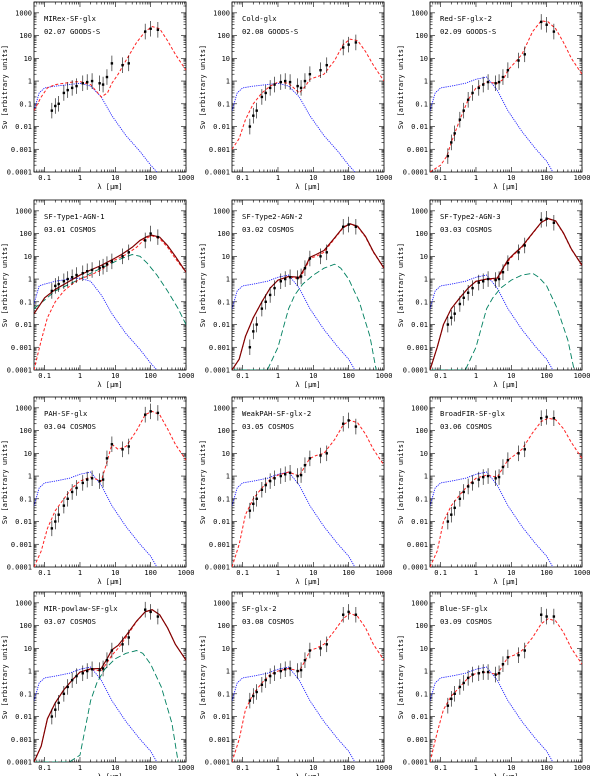  I want to click on y-tick-label: 0.0001, so click(415, 763).